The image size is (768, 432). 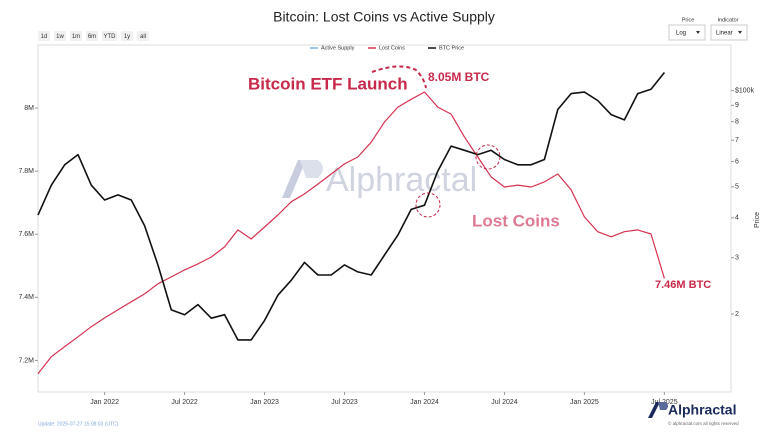 What do you see at coordinates (737, 218) in the screenshot?
I see `y2-tick-label: 4` at bounding box center [737, 218].